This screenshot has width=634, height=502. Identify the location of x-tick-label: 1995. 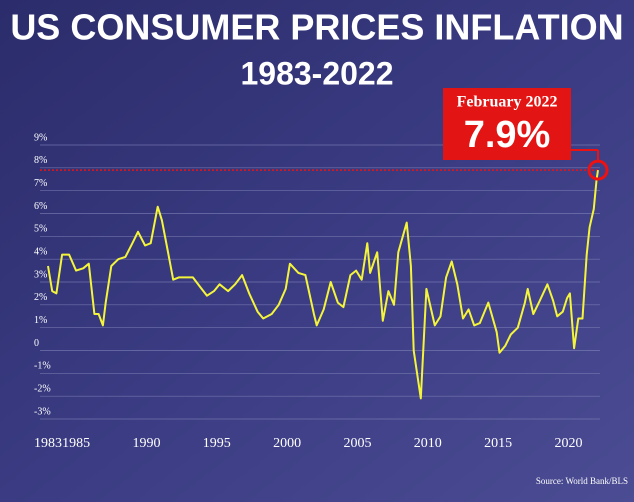
(217, 443).